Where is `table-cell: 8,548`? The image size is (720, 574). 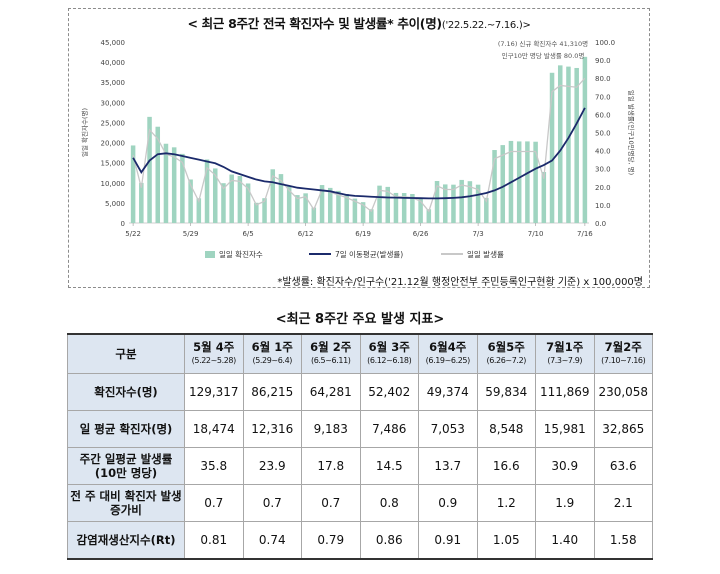
table-cell: 8,548 is located at coordinates (506, 429).